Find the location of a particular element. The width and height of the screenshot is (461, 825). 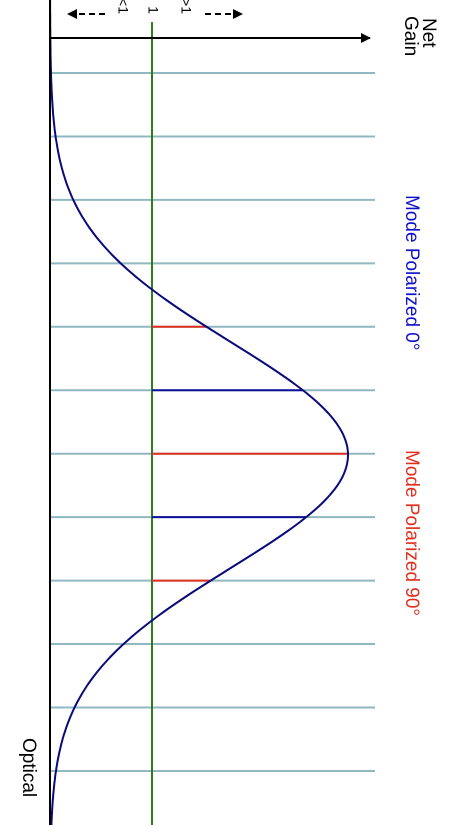

lasing-modes is located at coordinates (250, 453).